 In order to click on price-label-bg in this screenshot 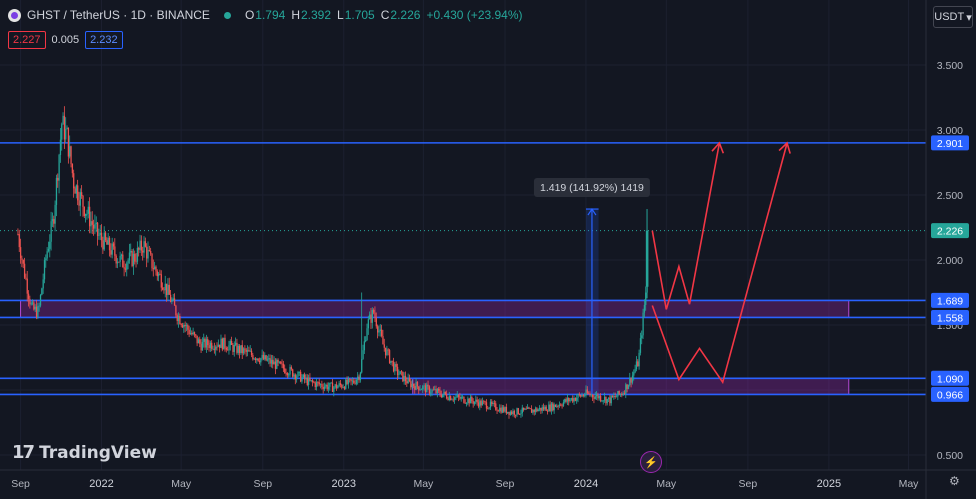, I will do `click(950, 317)`.